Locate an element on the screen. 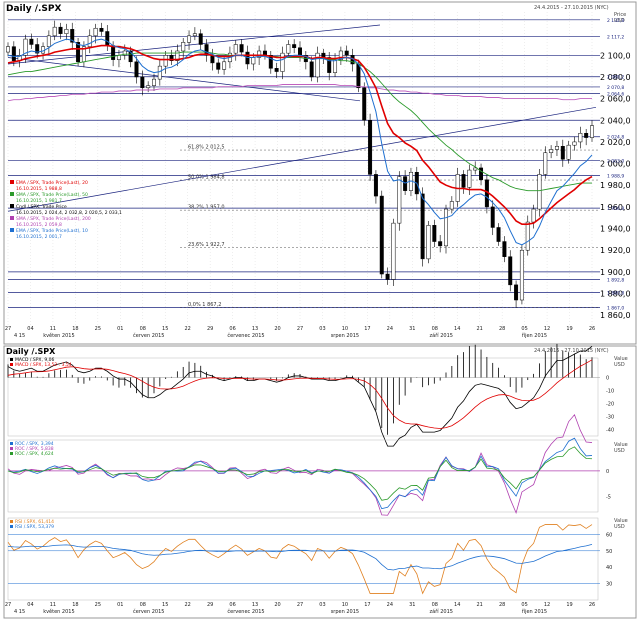 This screenshot has height=620, width=640. sma200-line is located at coordinates (299, 93).